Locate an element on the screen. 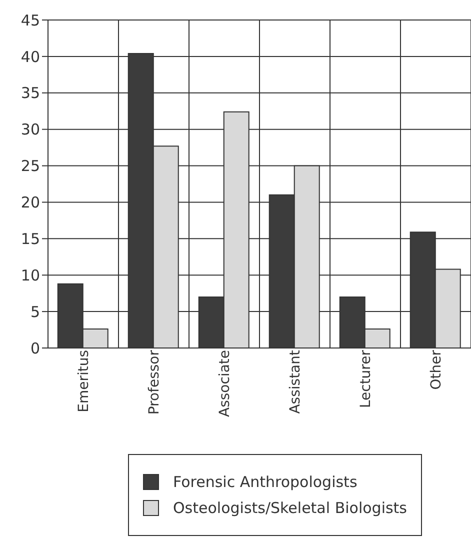 Image resolution: width=471 pixels, height=544 pixels. y-tick-label: 10 is located at coordinates (30, 275).